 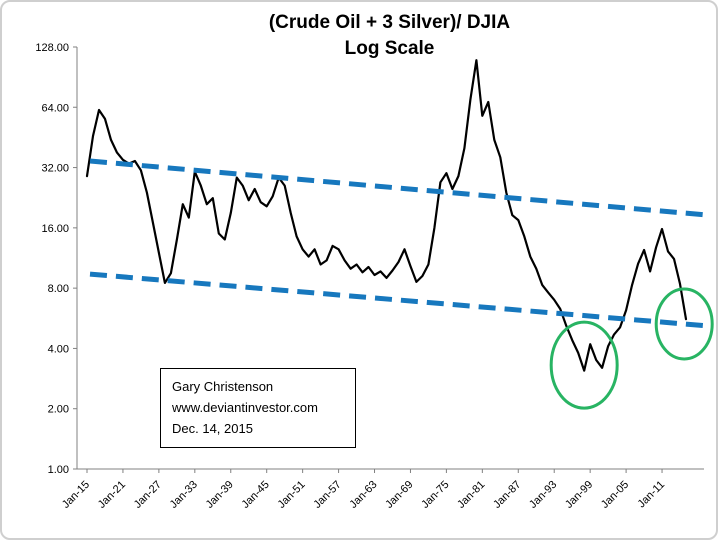 I want to click on x-tick-label: Jan-69, so click(x=399, y=495).